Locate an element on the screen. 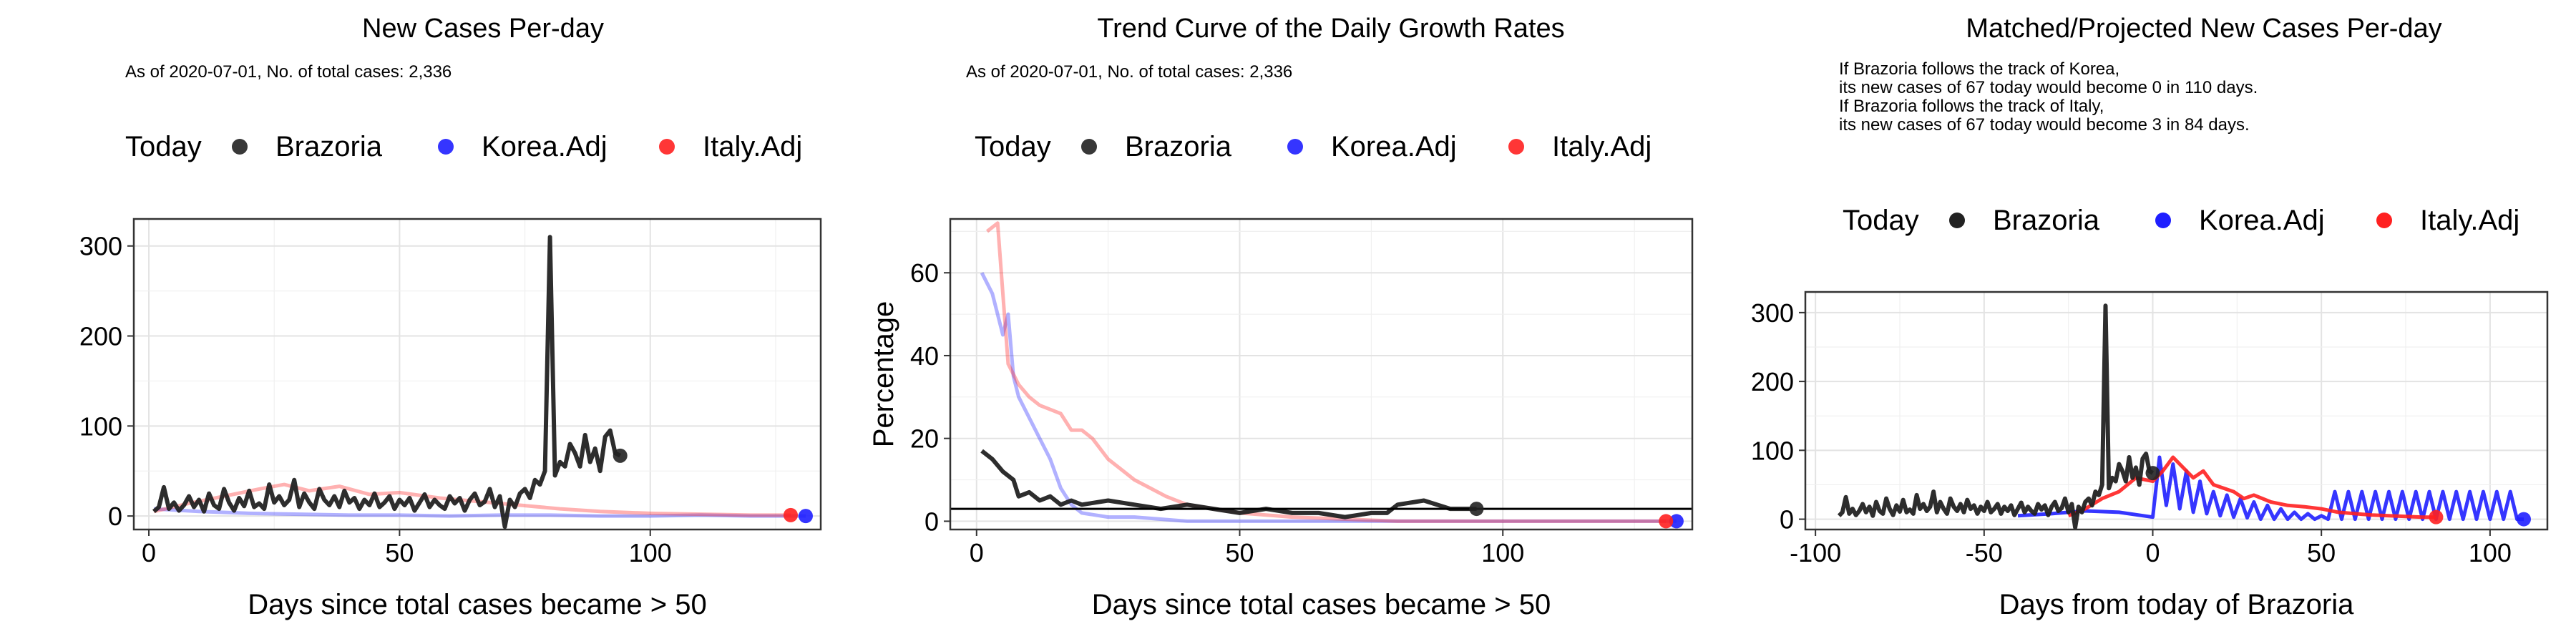  chart-title: New Cases Per-day is located at coordinates (483, 29).